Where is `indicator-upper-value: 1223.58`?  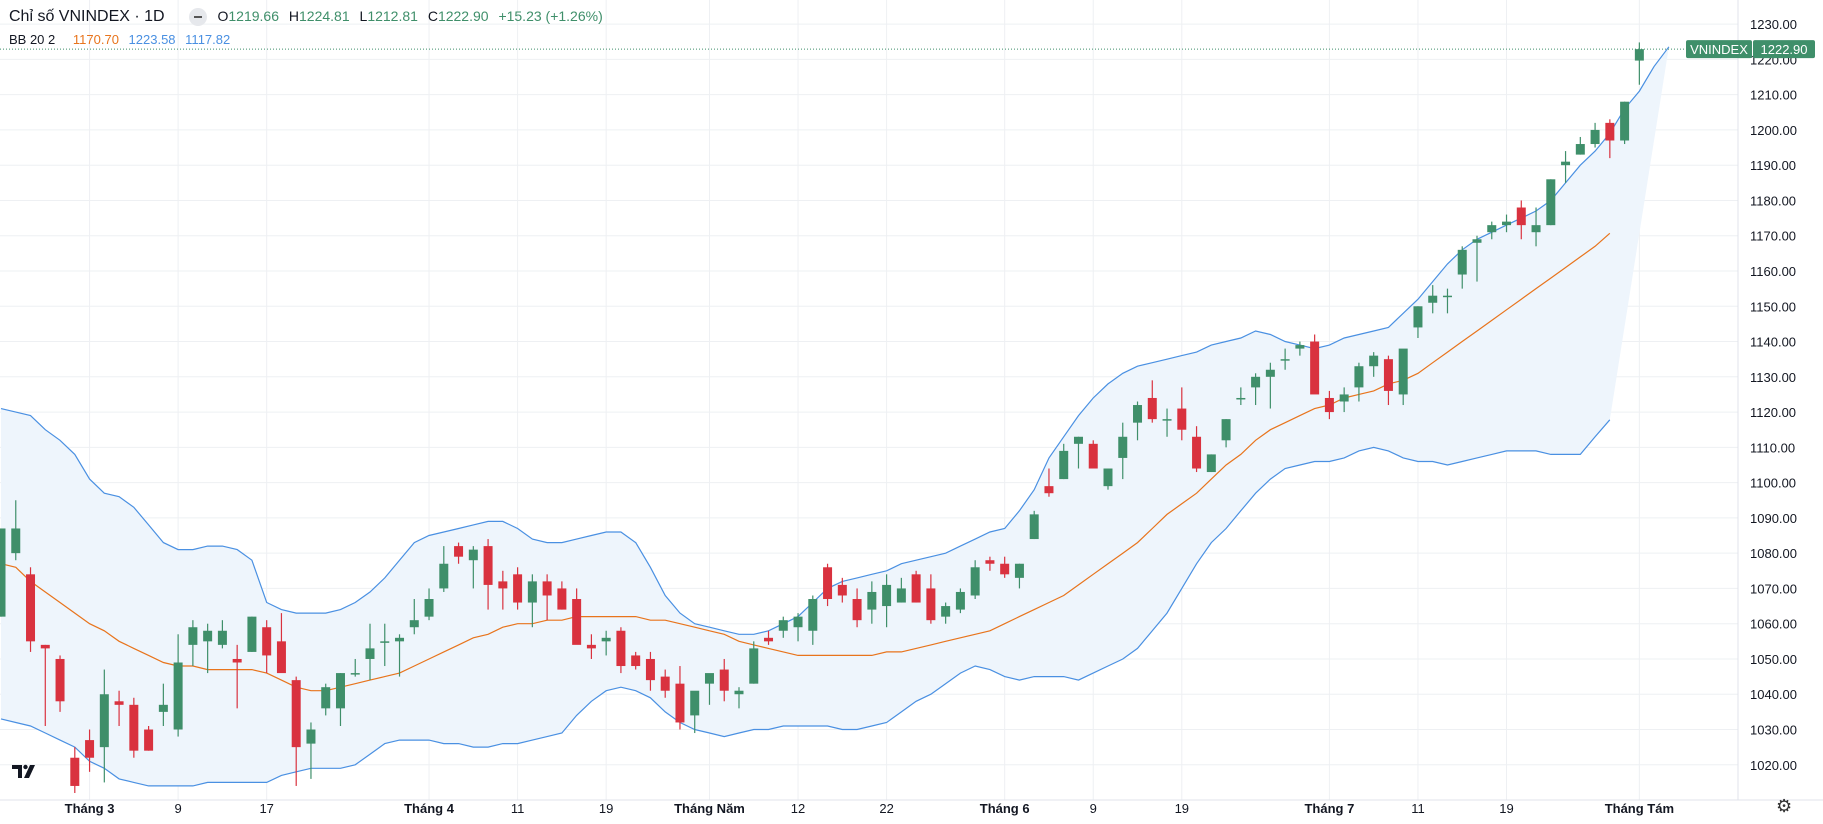
indicator-upper-value: 1223.58 is located at coordinates (152, 39).